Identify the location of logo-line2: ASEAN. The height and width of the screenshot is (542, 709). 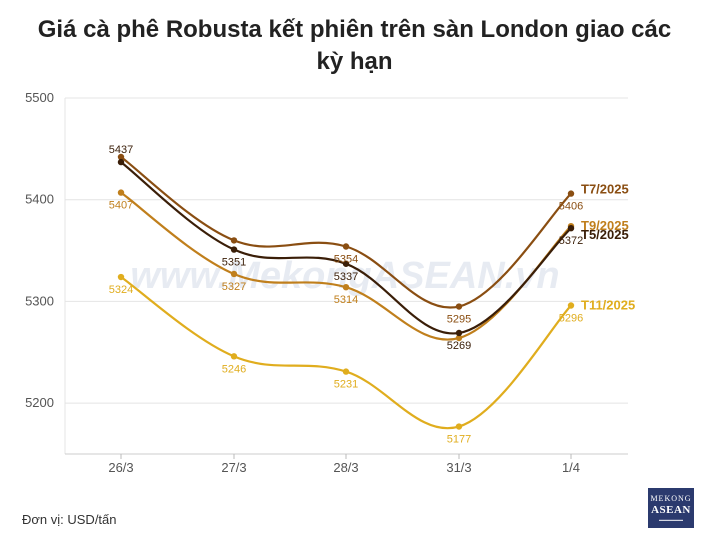
(671, 510).